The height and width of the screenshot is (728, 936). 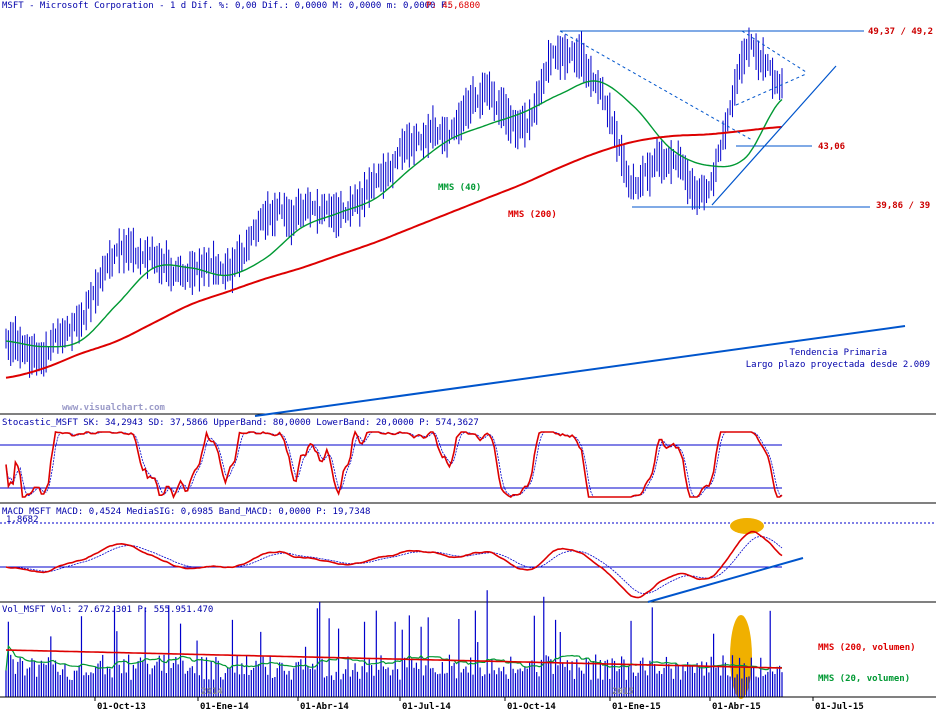 I want to click on triangle-upper, so click(x=774, y=51).